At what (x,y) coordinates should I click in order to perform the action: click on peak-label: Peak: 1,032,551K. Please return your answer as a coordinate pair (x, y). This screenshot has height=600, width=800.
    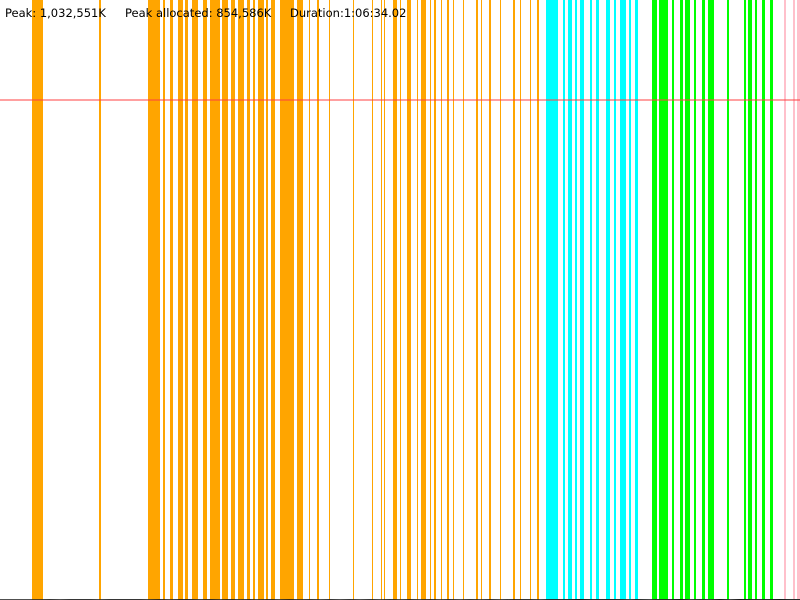
    Looking at the image, I should click on (55, 13).